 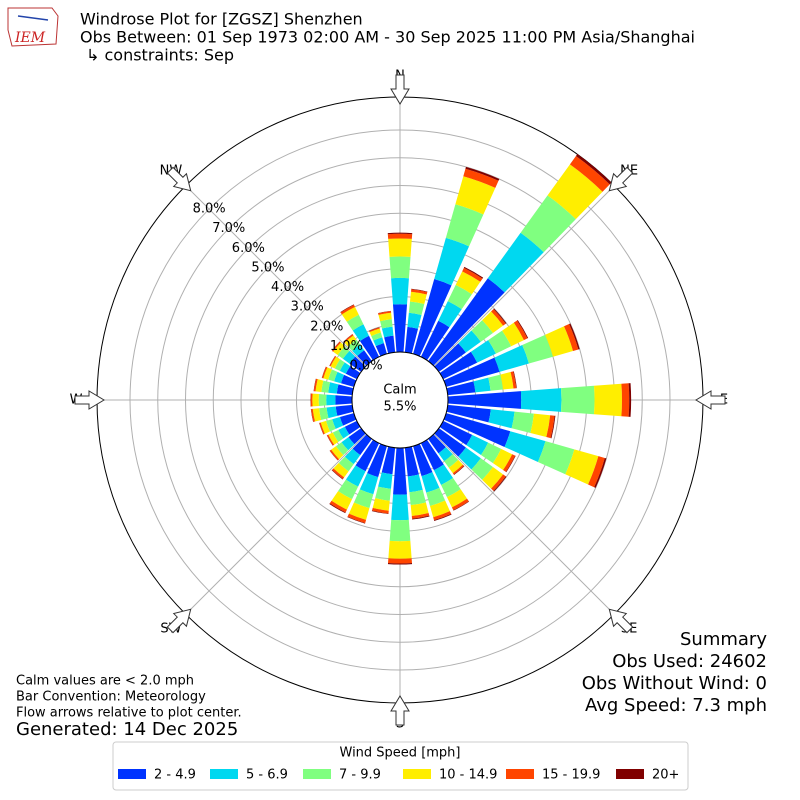 What do you see at coordinates (689, 661) in the screenshot?
I see `summary-line: Obs Used: 24602` at bounding box center [689, 661].